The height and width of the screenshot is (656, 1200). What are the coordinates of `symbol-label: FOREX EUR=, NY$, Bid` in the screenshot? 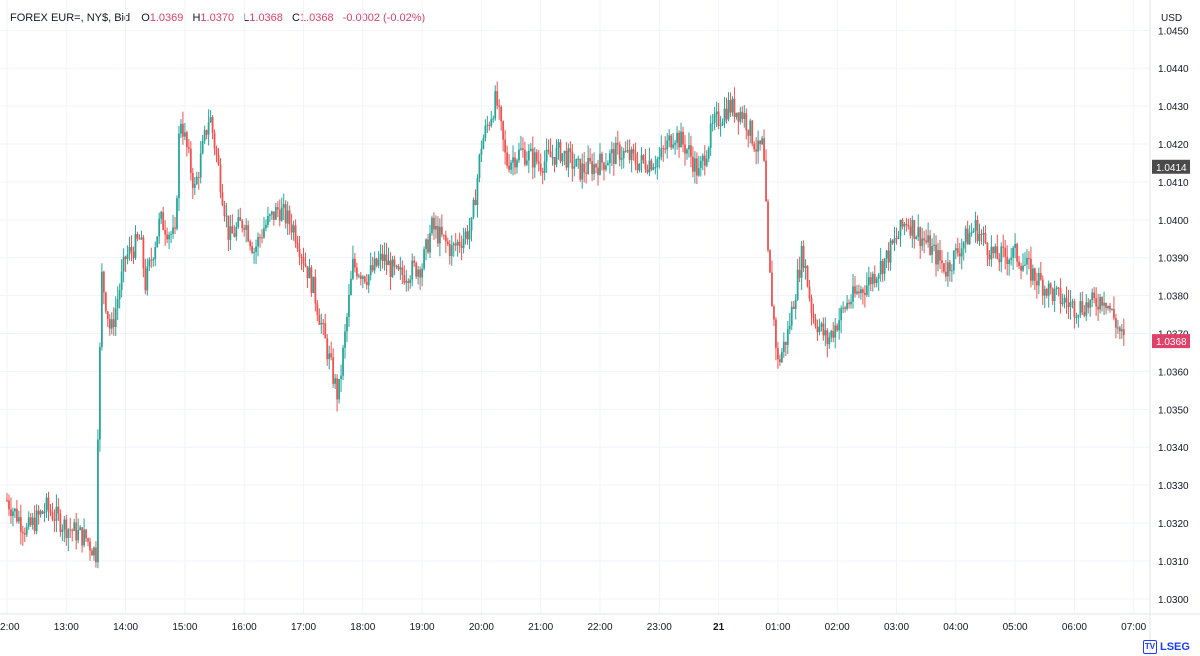 It's located at (70, 18).